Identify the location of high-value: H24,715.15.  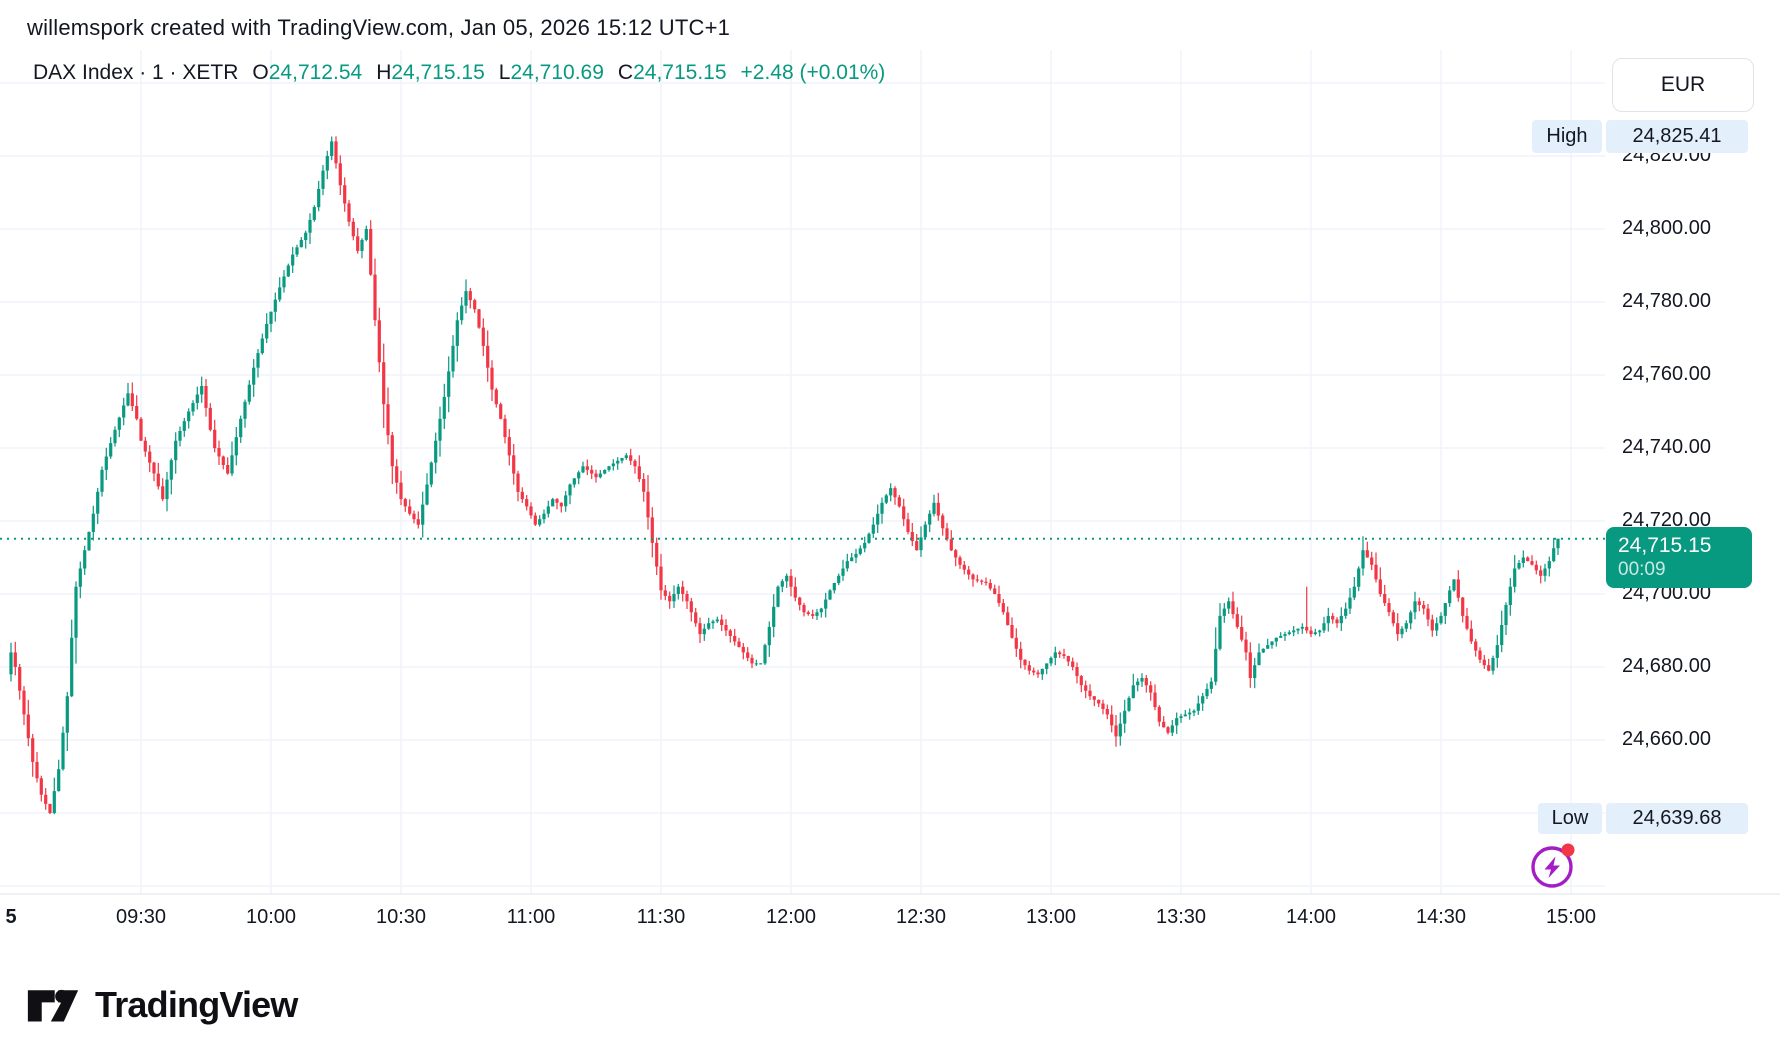
(430, 72).